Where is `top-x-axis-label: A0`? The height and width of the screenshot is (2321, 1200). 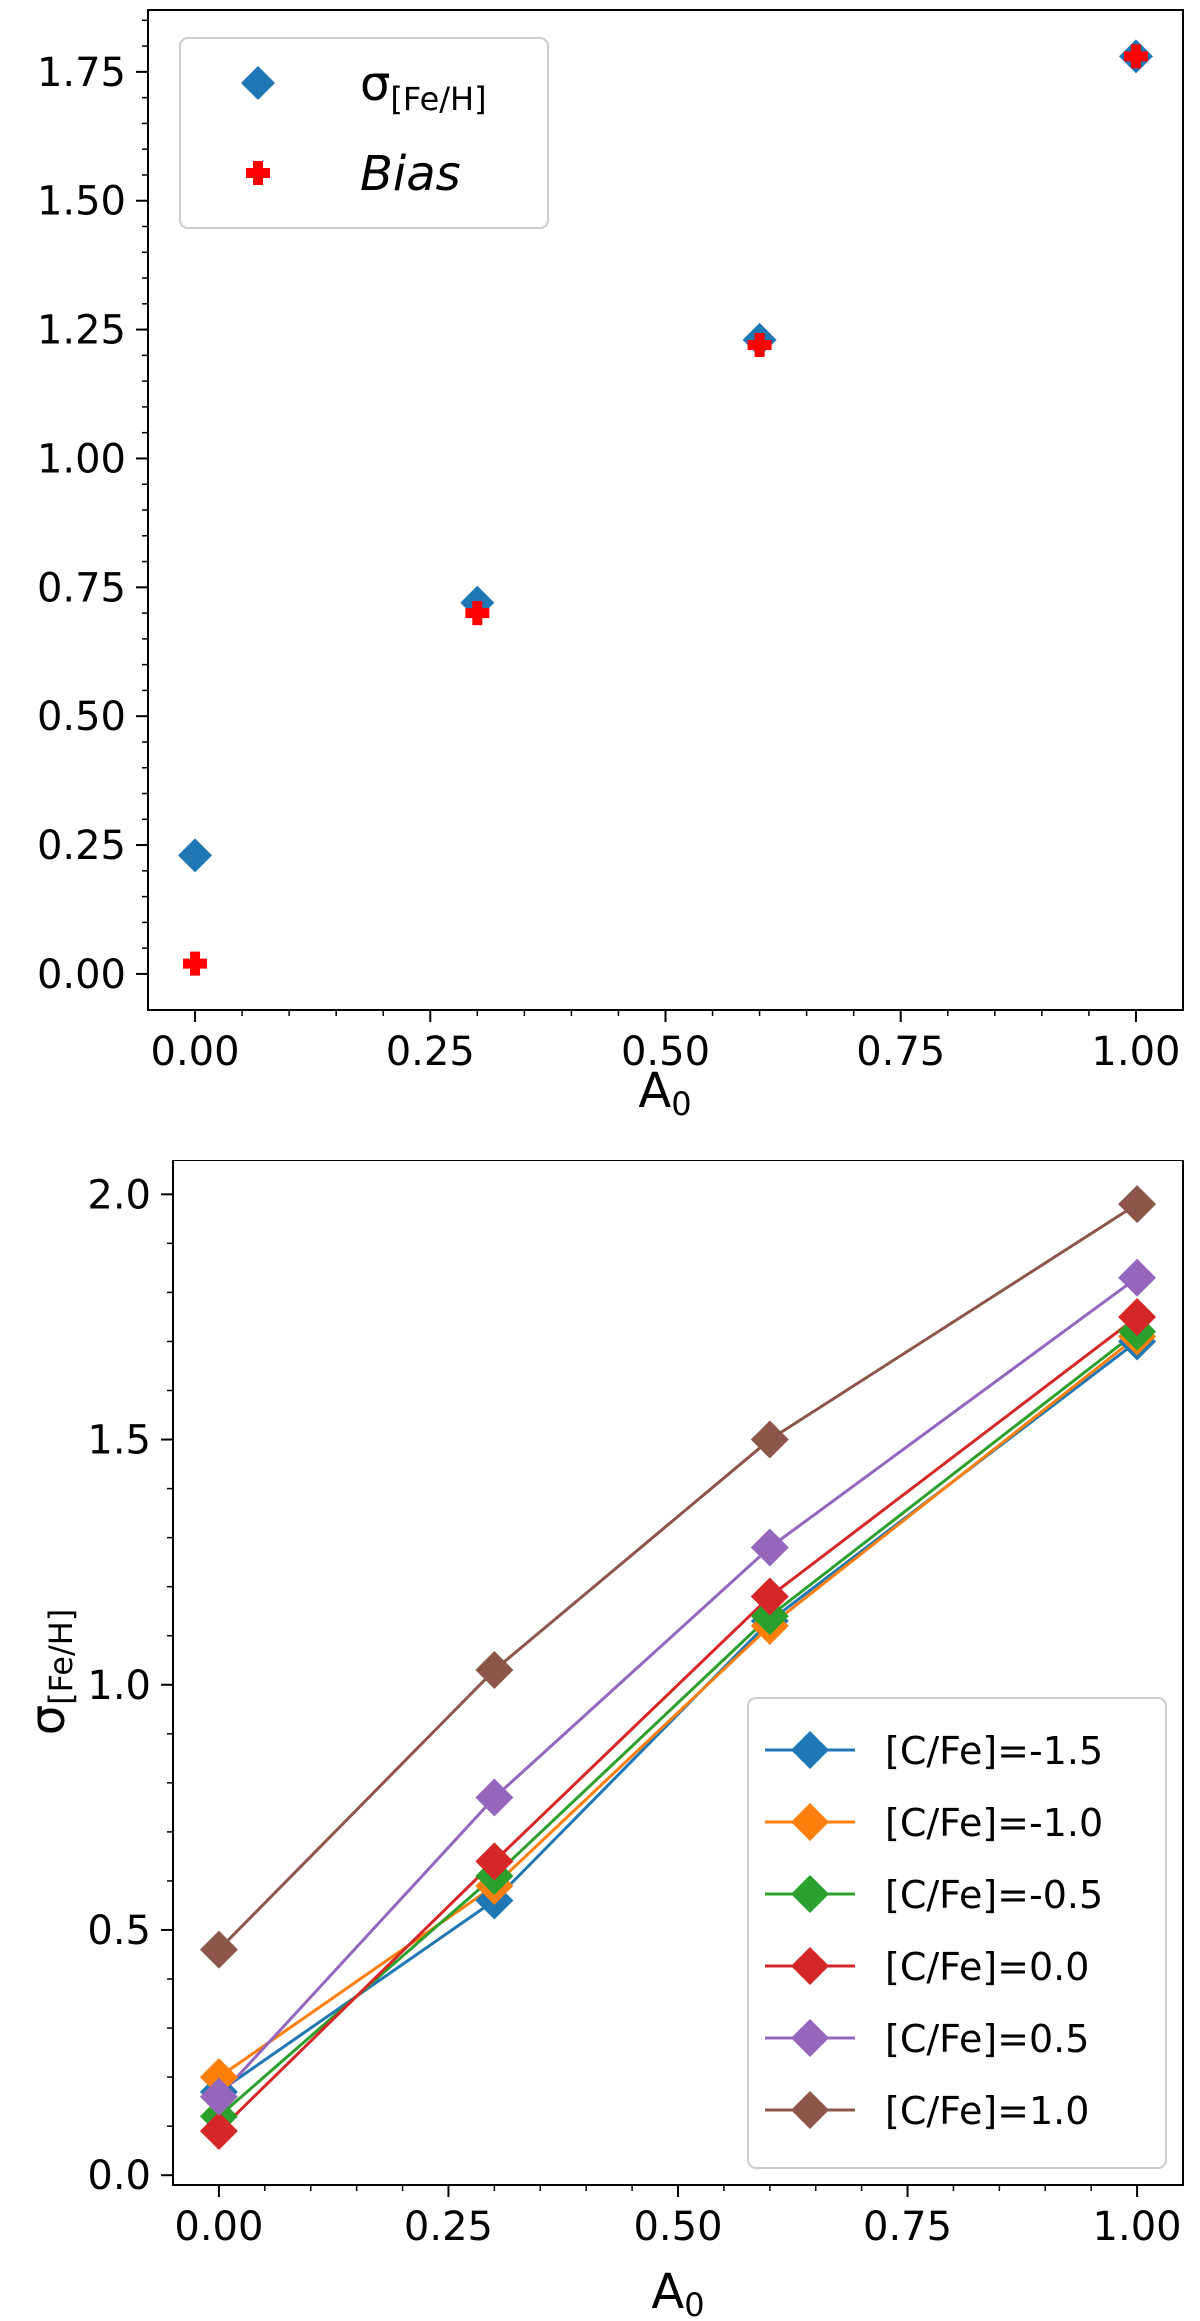 top-x-axis-label: A0 is located at coordinates (664, 1093).